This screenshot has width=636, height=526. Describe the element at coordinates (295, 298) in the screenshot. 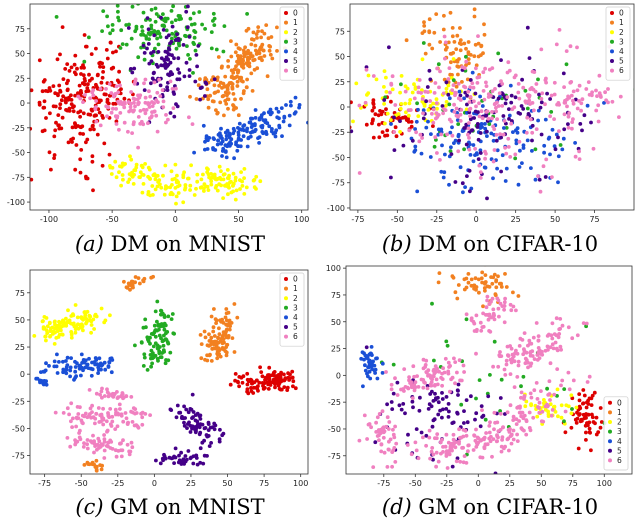

I see `legend-label: 2` at that location.